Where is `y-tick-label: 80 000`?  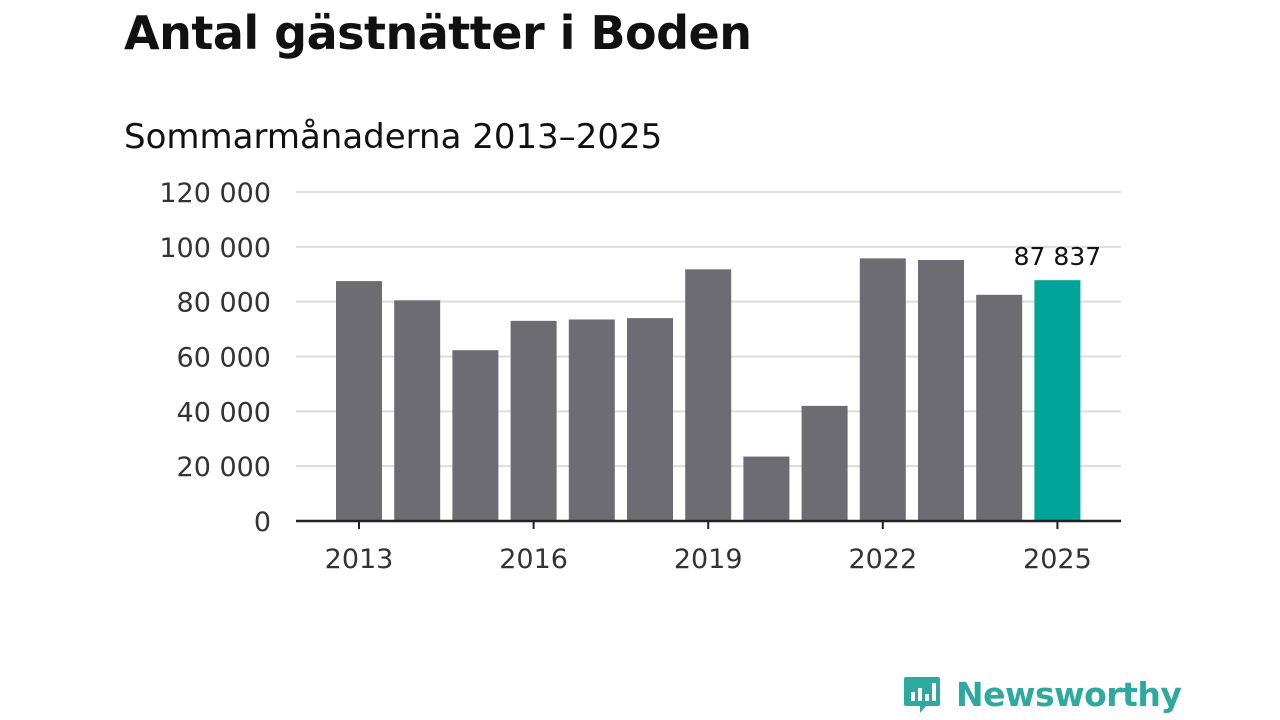 y-tick-label: 80 000 is located at coordinates (224, 303).